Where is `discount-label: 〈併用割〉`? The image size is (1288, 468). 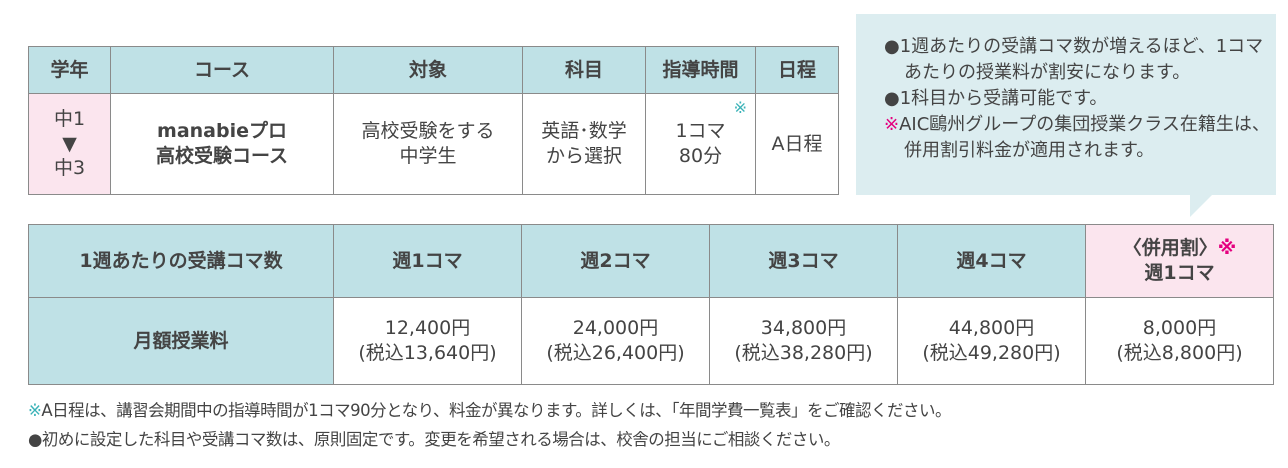
discount-label: 〈併用割〉 is located at coordinates (1170, 248).